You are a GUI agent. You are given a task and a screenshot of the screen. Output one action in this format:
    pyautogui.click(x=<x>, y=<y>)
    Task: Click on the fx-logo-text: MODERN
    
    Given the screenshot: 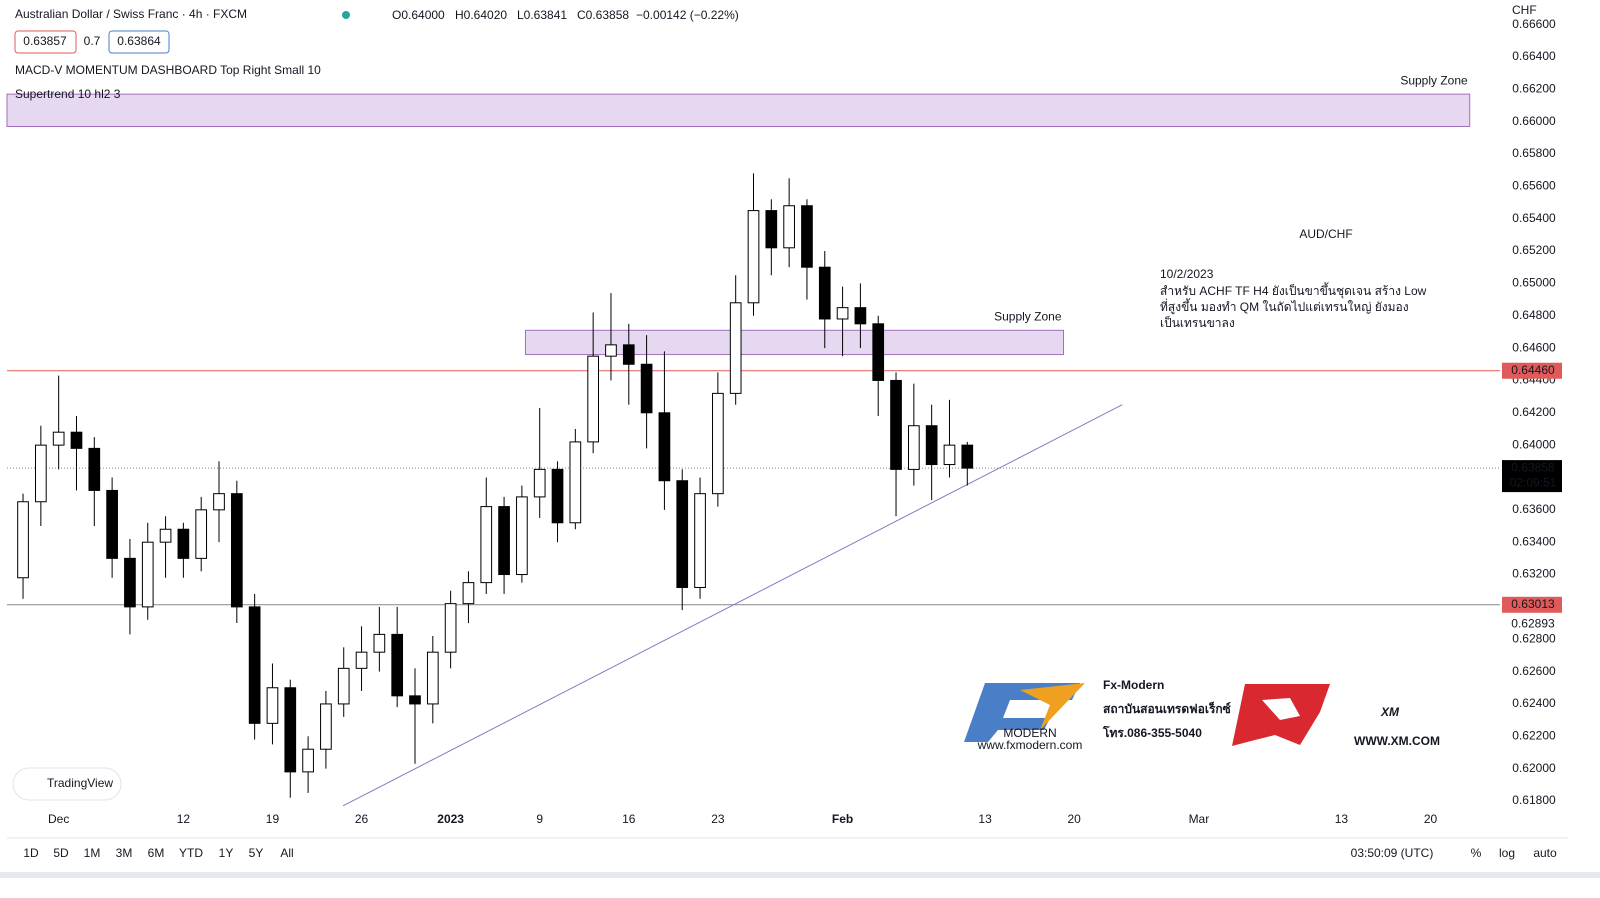 What is the action you would take?
    pyautogui.click(x=1029, y=733)
    